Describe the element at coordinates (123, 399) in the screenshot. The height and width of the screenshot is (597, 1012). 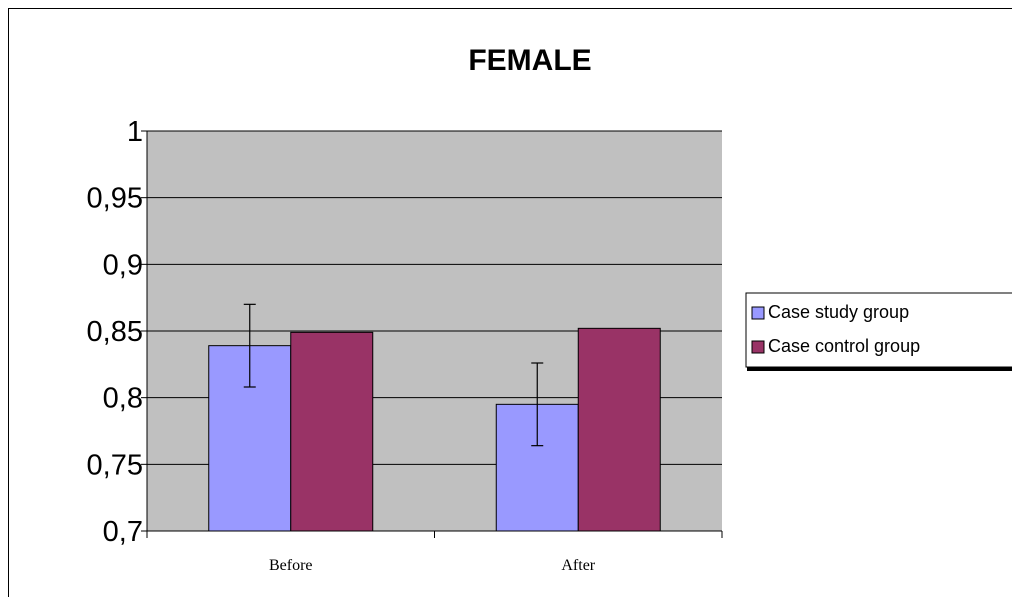
I see `y-tick-label: 0,8` at that location.